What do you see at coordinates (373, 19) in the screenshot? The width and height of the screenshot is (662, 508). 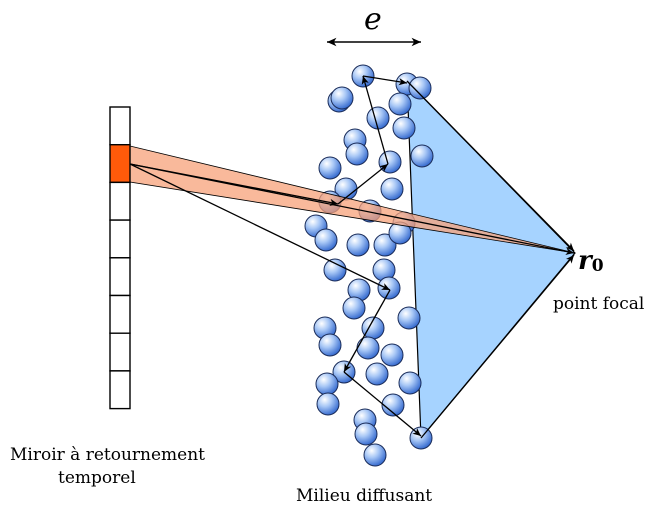 I see `thickness-label: e` at bounding box center [373, 19].